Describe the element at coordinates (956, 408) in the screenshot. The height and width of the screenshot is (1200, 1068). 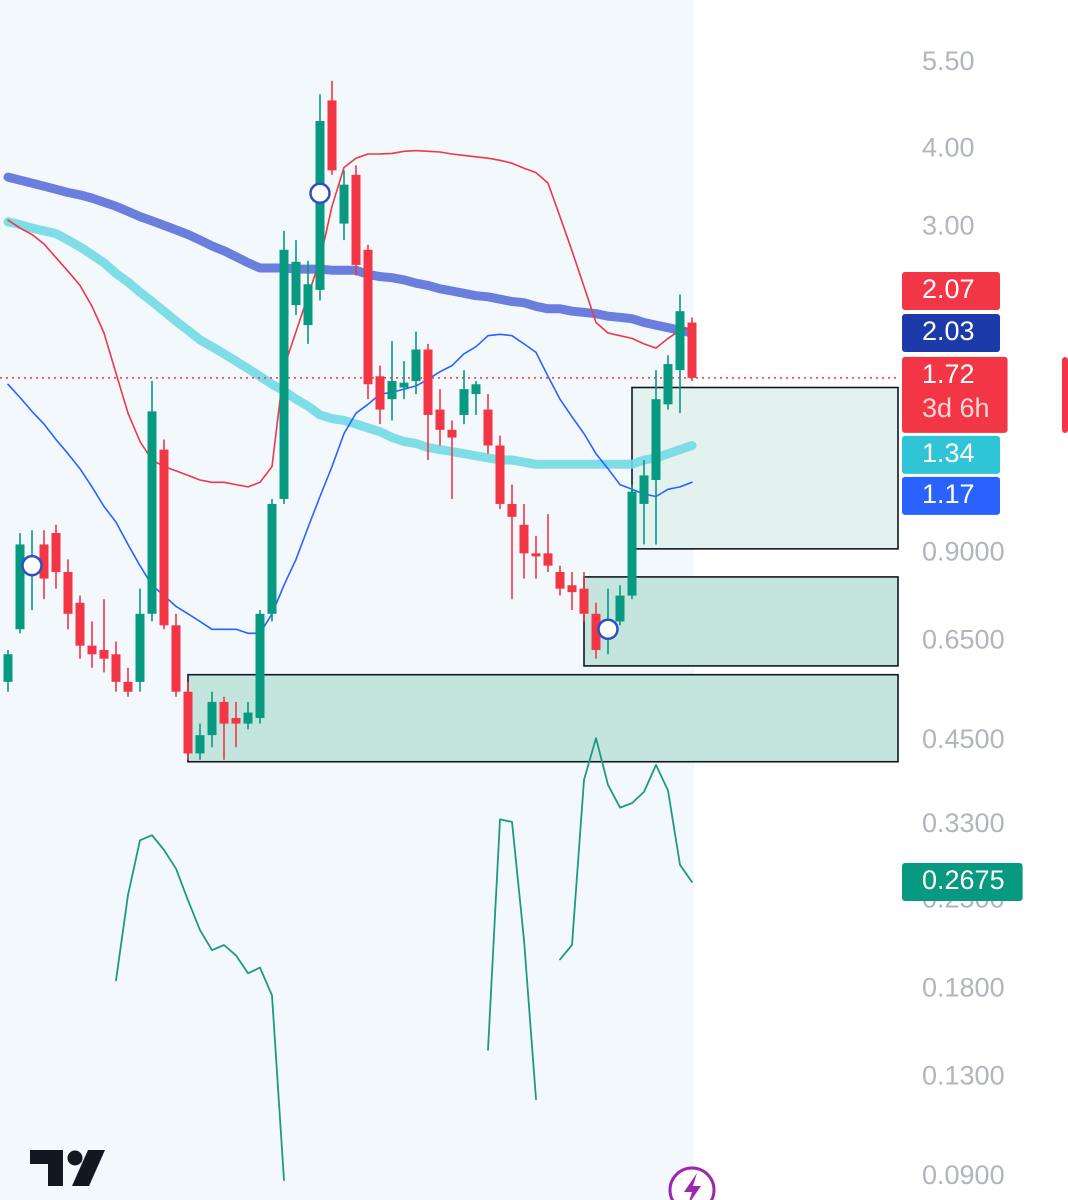
I see `price-badge-label: 3d 6h` at that location.